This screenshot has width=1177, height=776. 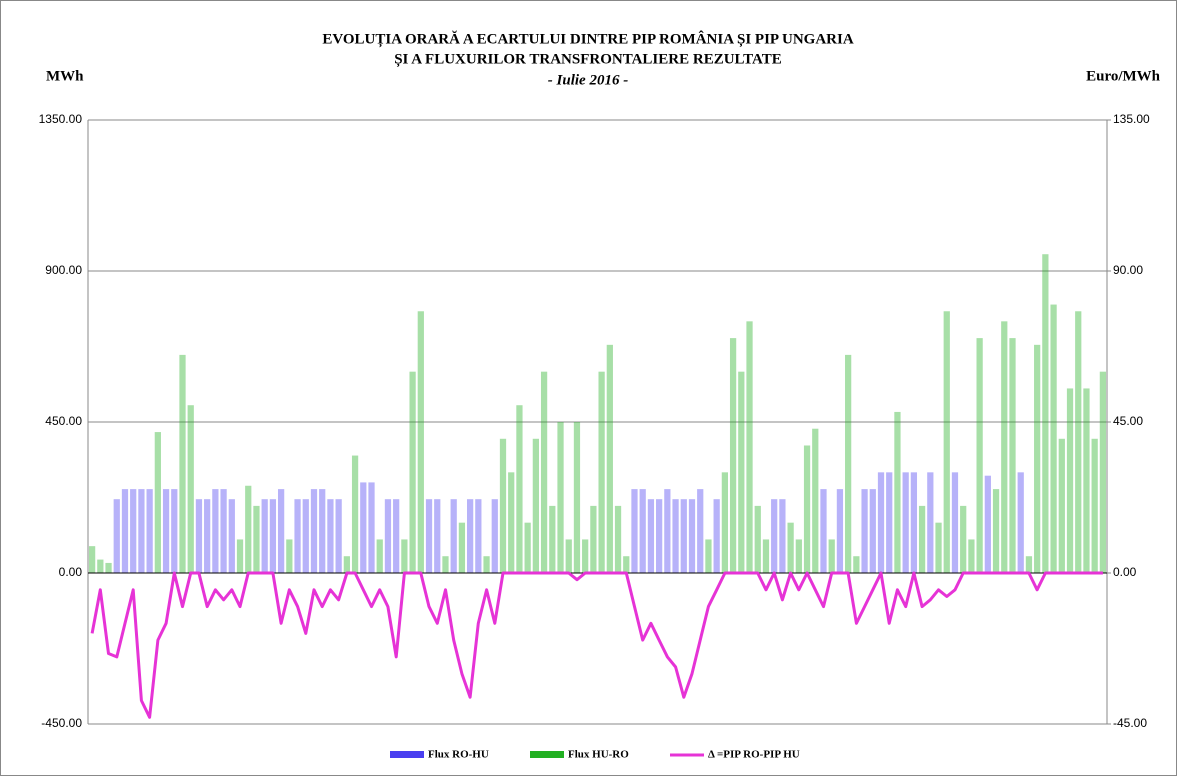 I want to click on y-tick-label: 900.00, so click(x=63, y=270).